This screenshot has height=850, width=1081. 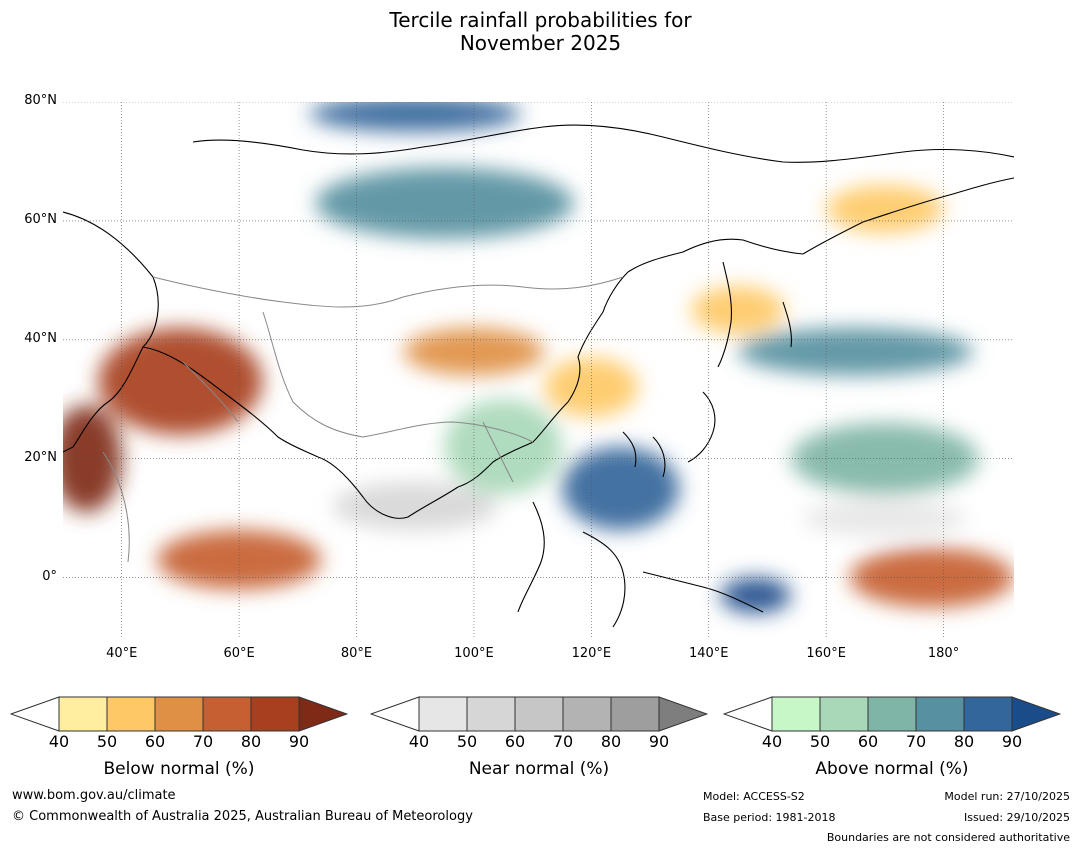 I want to click on lon-label-4: 120°E, so click(x=591, y=653).